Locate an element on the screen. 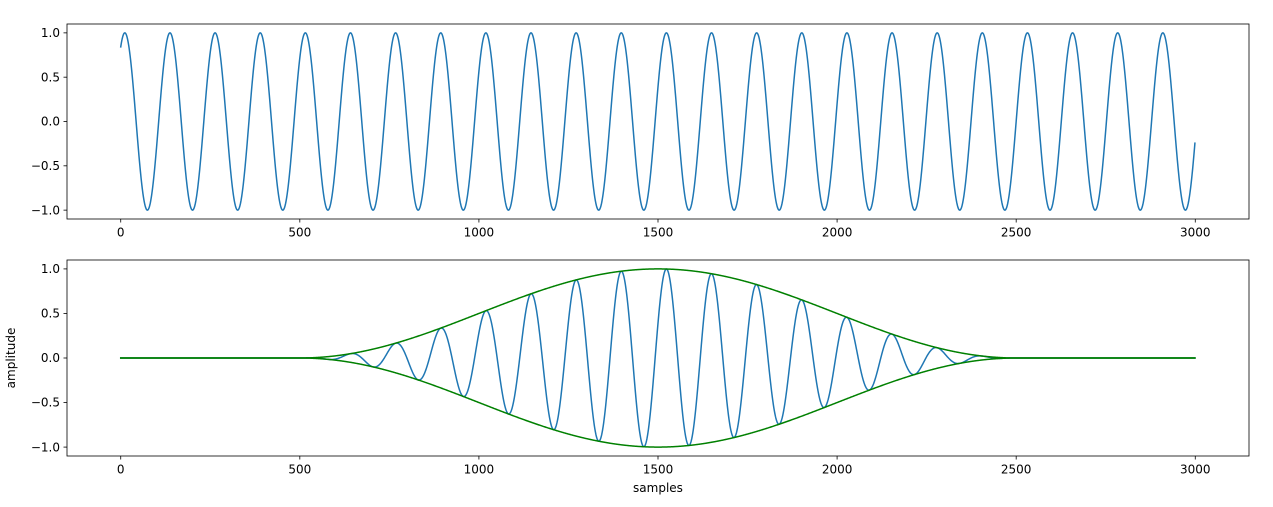 The height and width of the screenshot is (507, 1273). y-axis-label: amplitude is located at coordinates (11, 358).